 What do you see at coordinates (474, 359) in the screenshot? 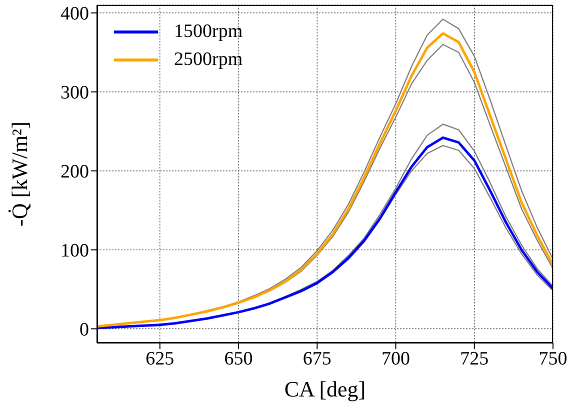
I see `x-tick-label: 725` at bounding box center [474, 359].